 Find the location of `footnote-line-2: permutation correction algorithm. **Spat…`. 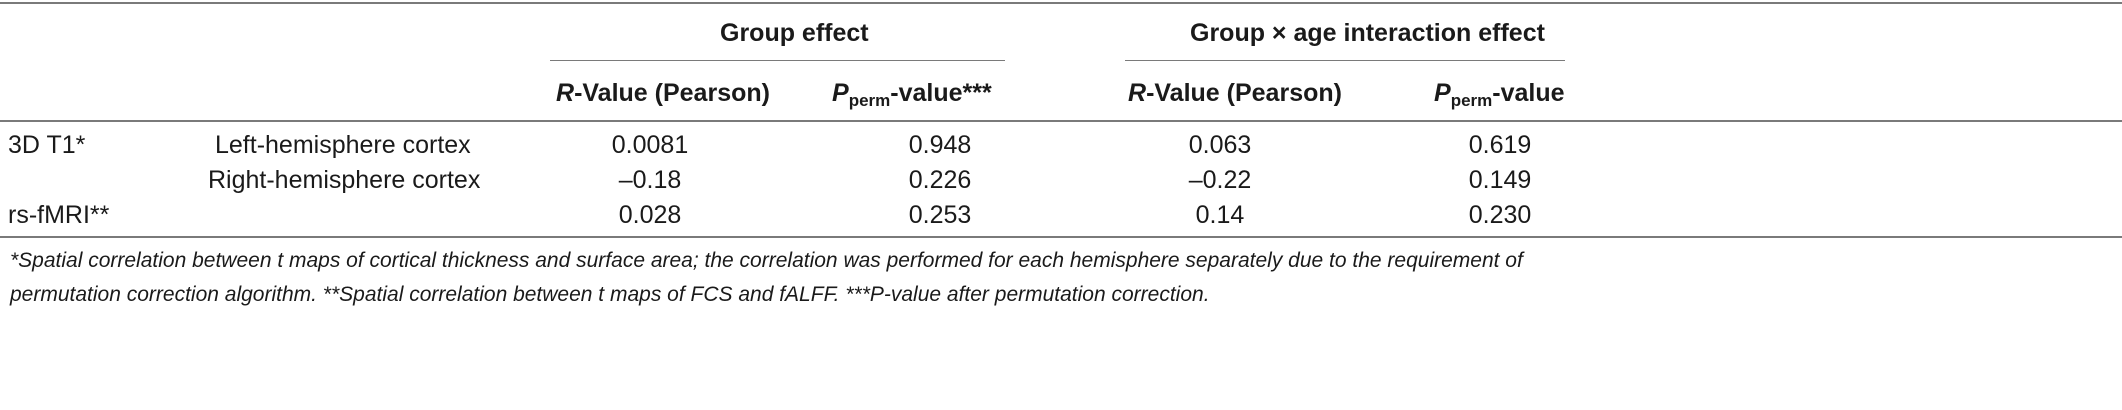

footnote-line-2: permutation correction algorithm. **Spat… is located at coordinates (610, 294).